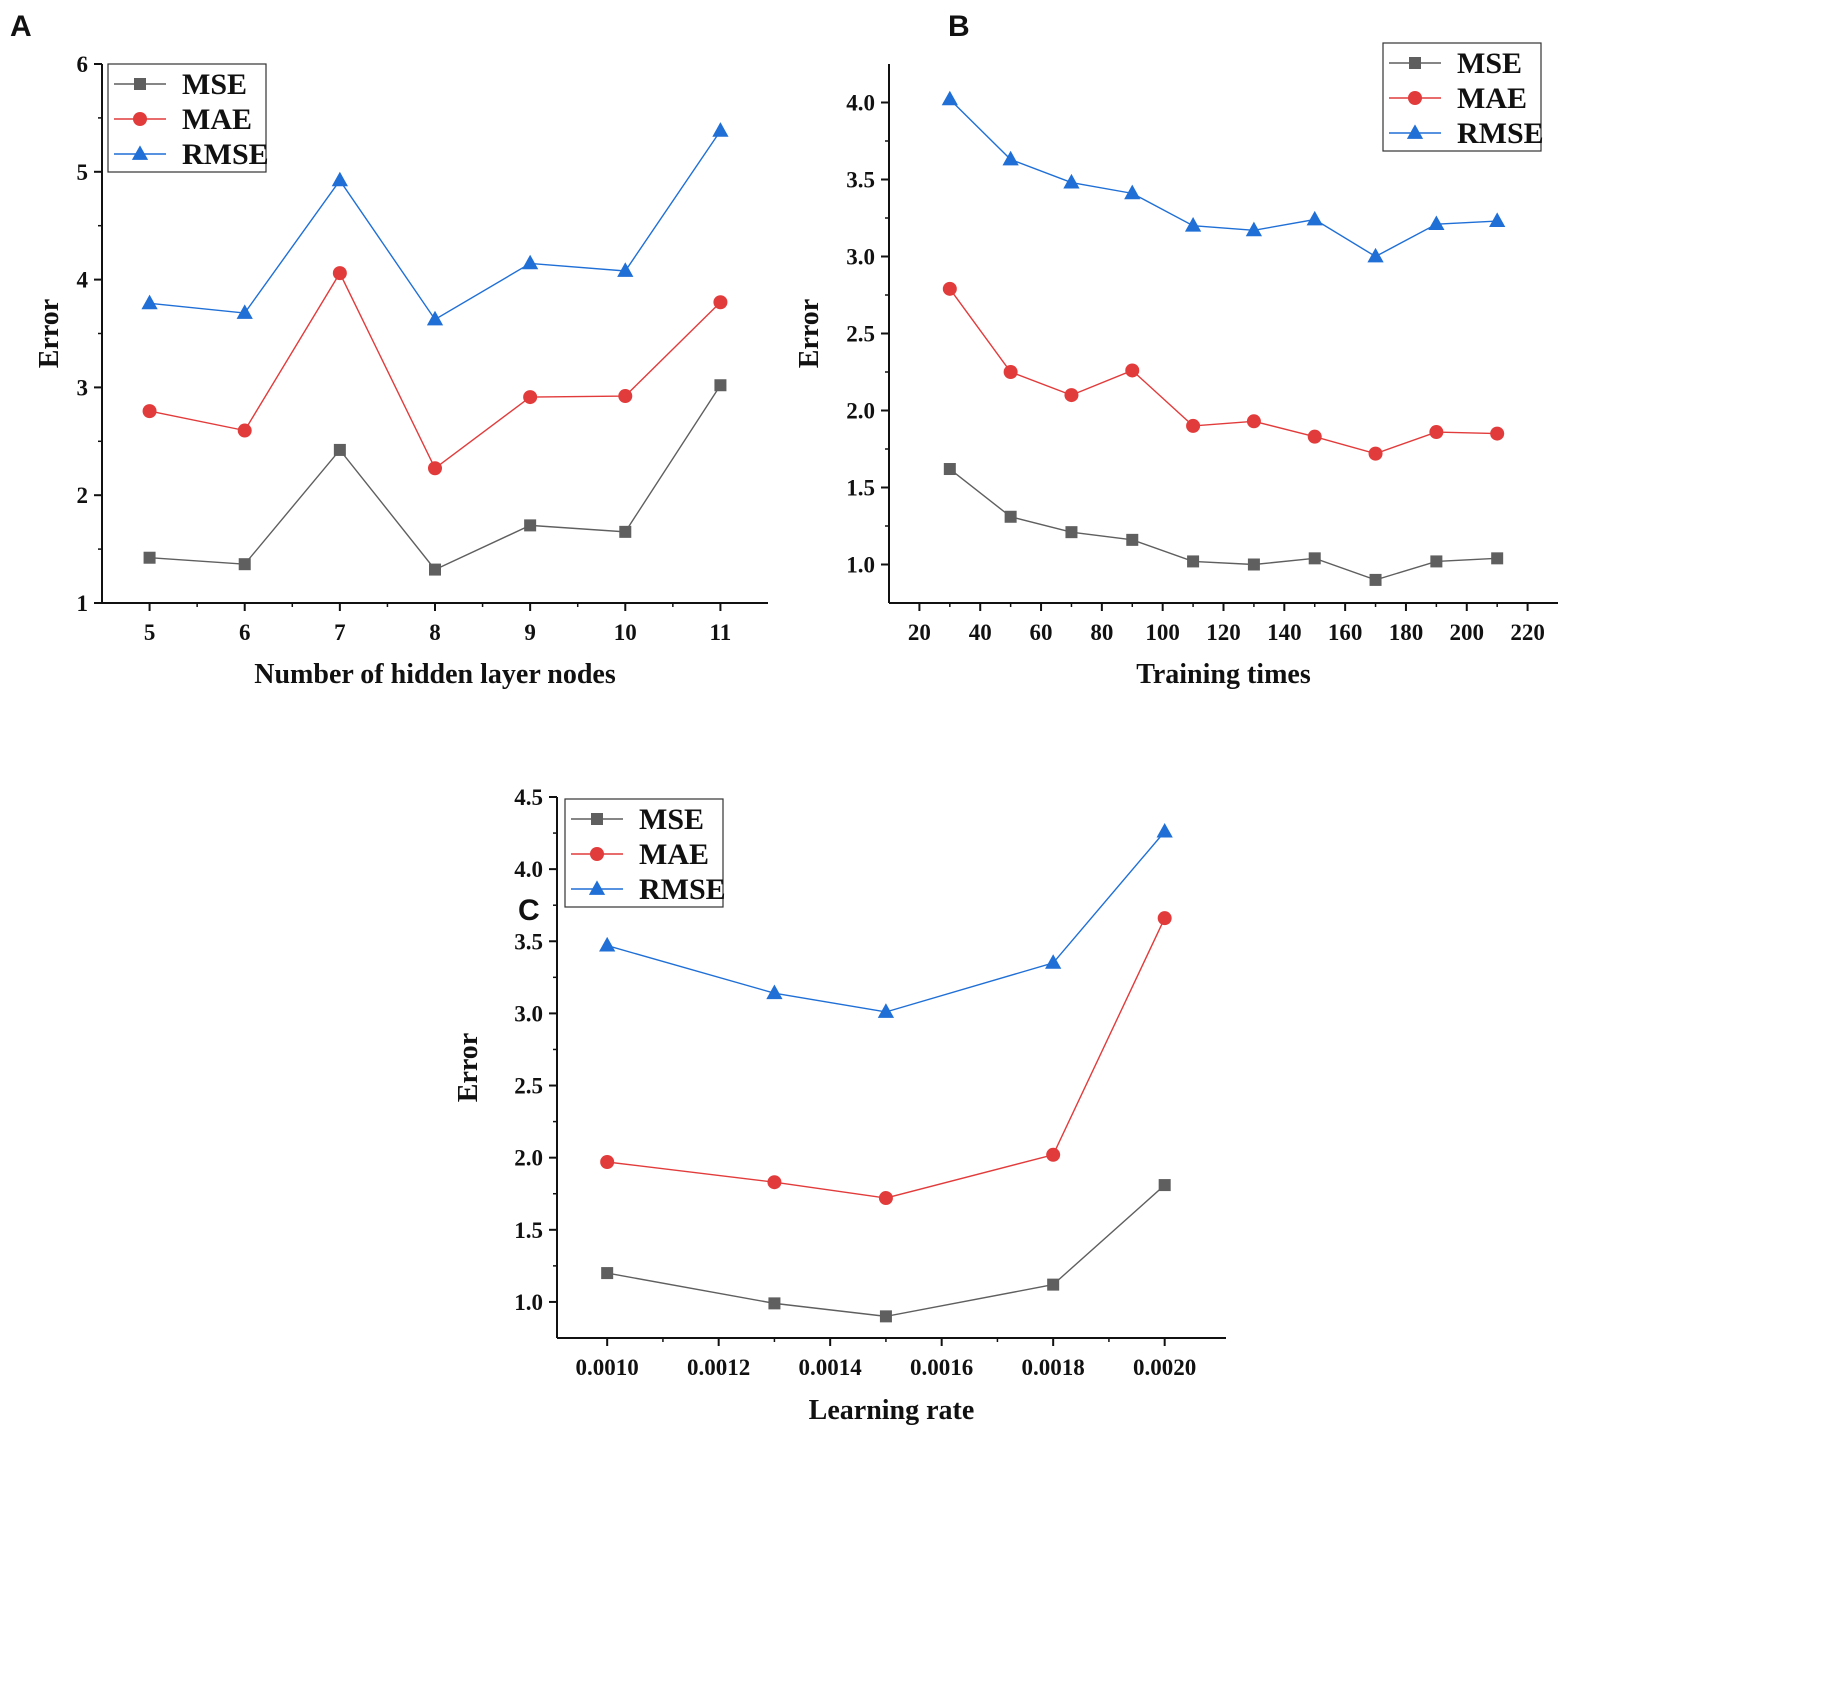 The image size is (1846, 1683). Describe the element at coordinates (83, 172) in the screenshot. I see `y-tick-label: 5` at that location.